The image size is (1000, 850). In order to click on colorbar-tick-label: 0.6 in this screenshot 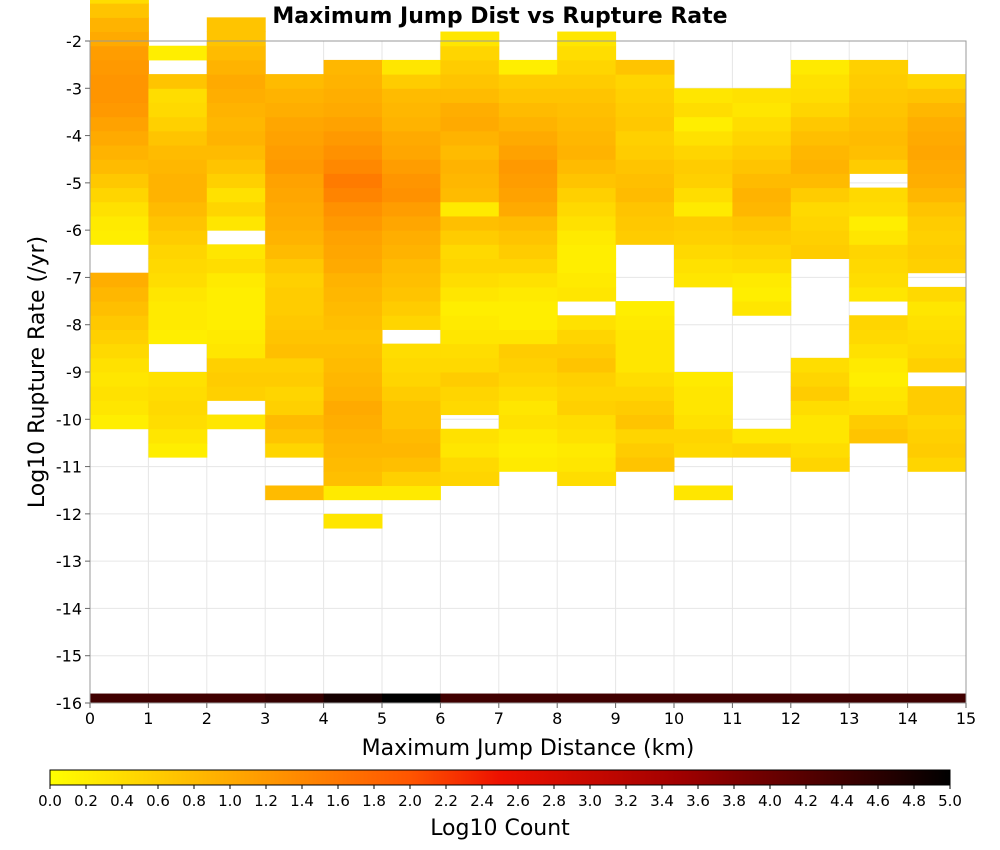, I will do `click(158, 801)`.